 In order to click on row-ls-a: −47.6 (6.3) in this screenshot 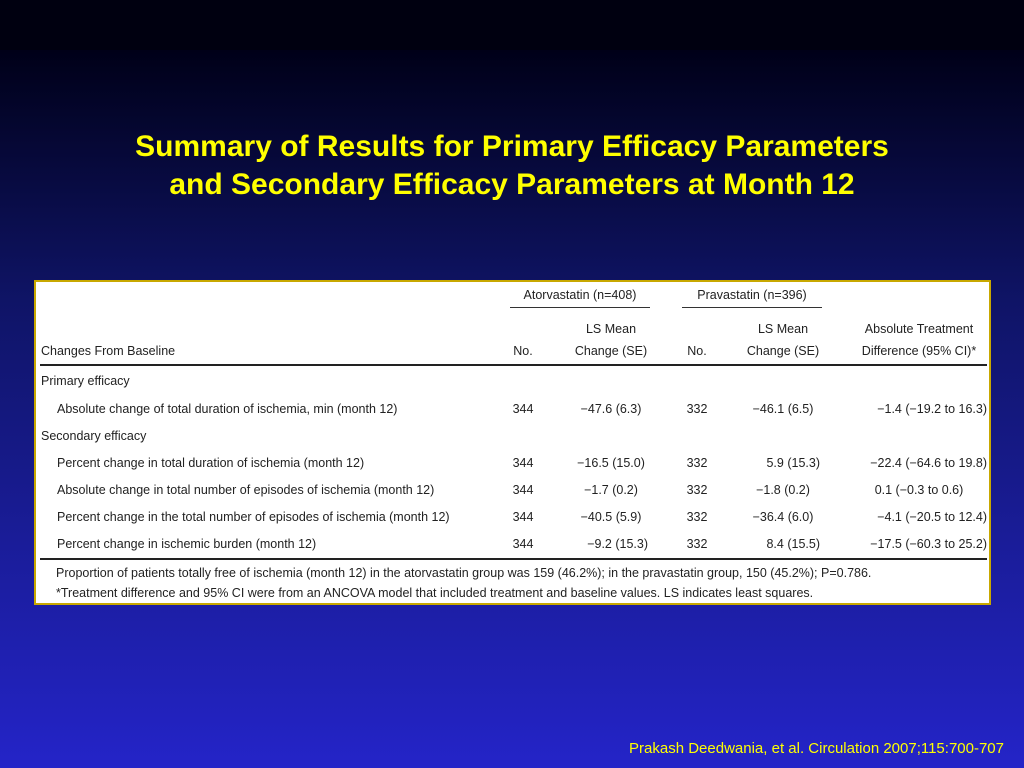, I will do `click(611, 409)`.